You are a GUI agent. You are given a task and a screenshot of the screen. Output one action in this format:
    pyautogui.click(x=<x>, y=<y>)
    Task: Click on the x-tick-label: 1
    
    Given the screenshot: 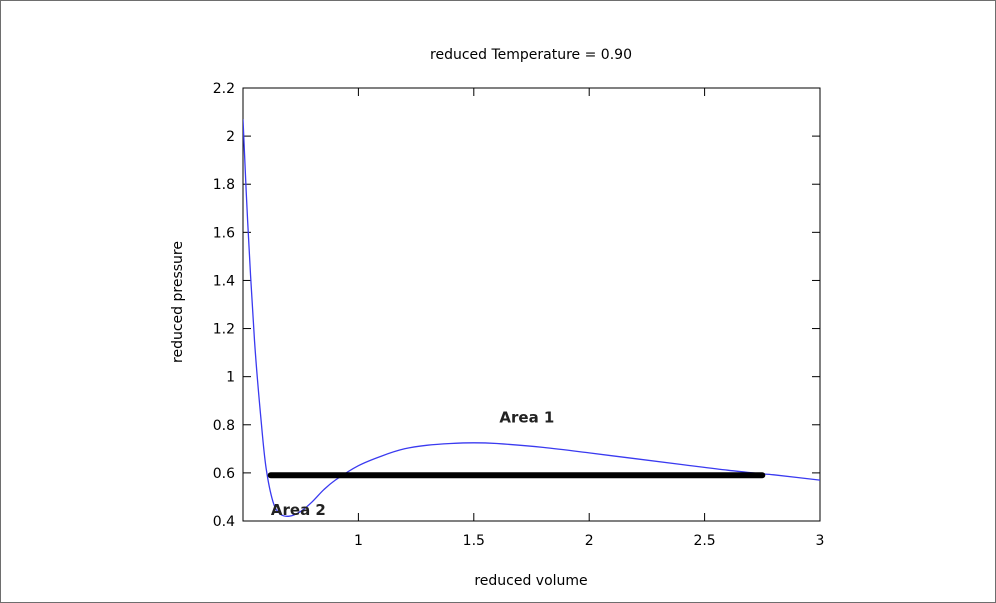 What is the action you would take?
    pyautogui.click(x=358, y=541)
    